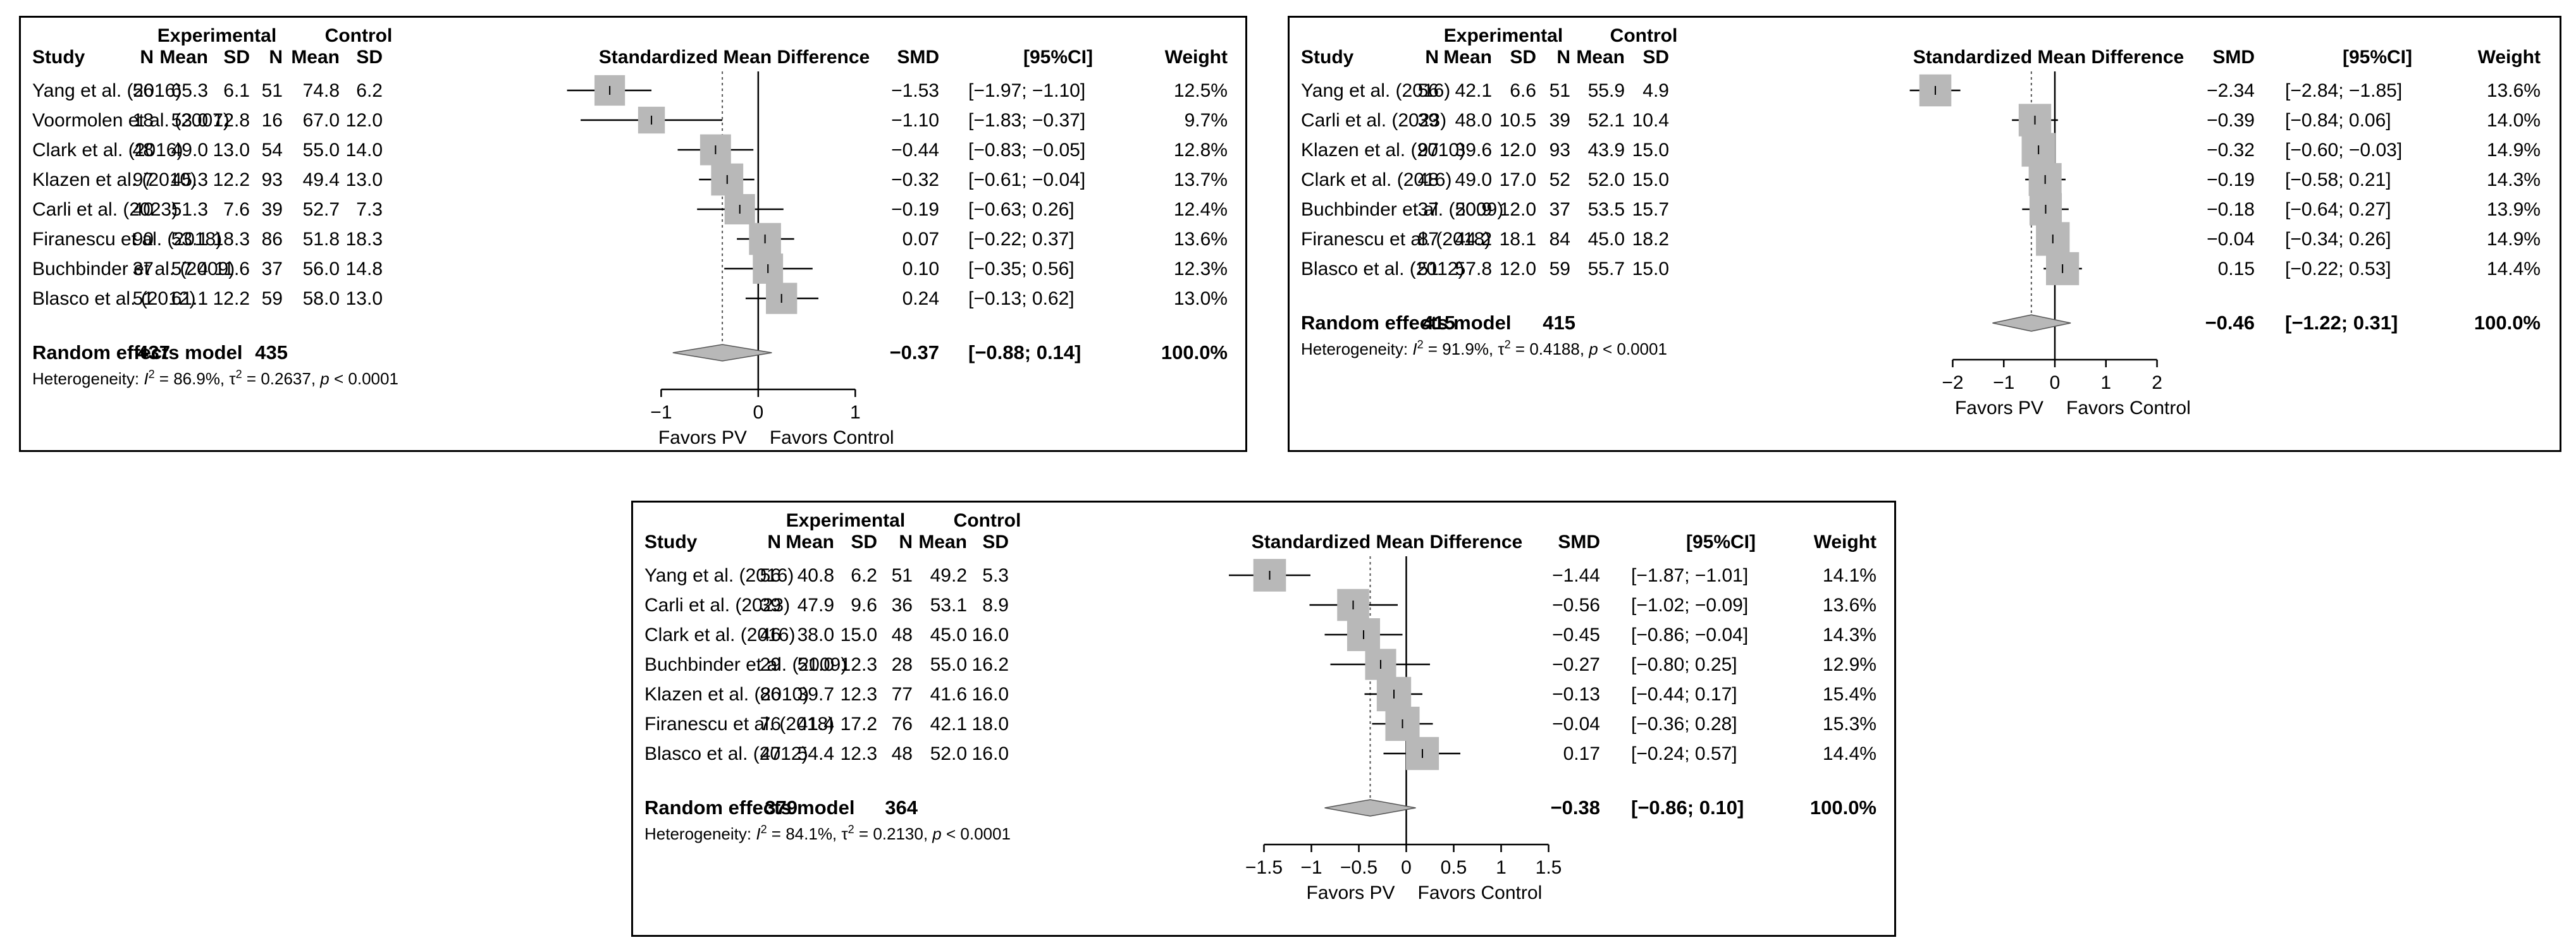 This screenshot has height=952, width=2576. I want to click on ci-value: [−0.64; 0.27], so click(2338, 209).